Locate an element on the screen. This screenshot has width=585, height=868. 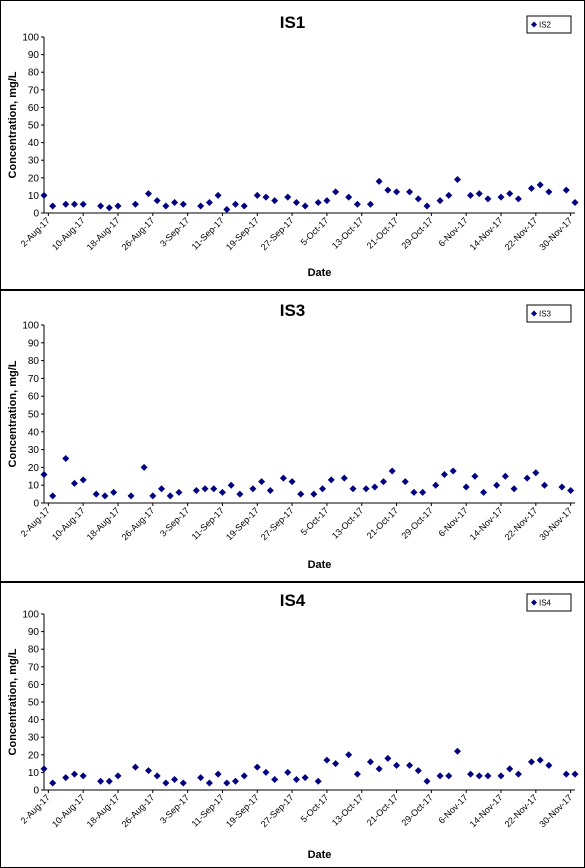
y-tick-label: 100 is located at coordinates (30, 615).